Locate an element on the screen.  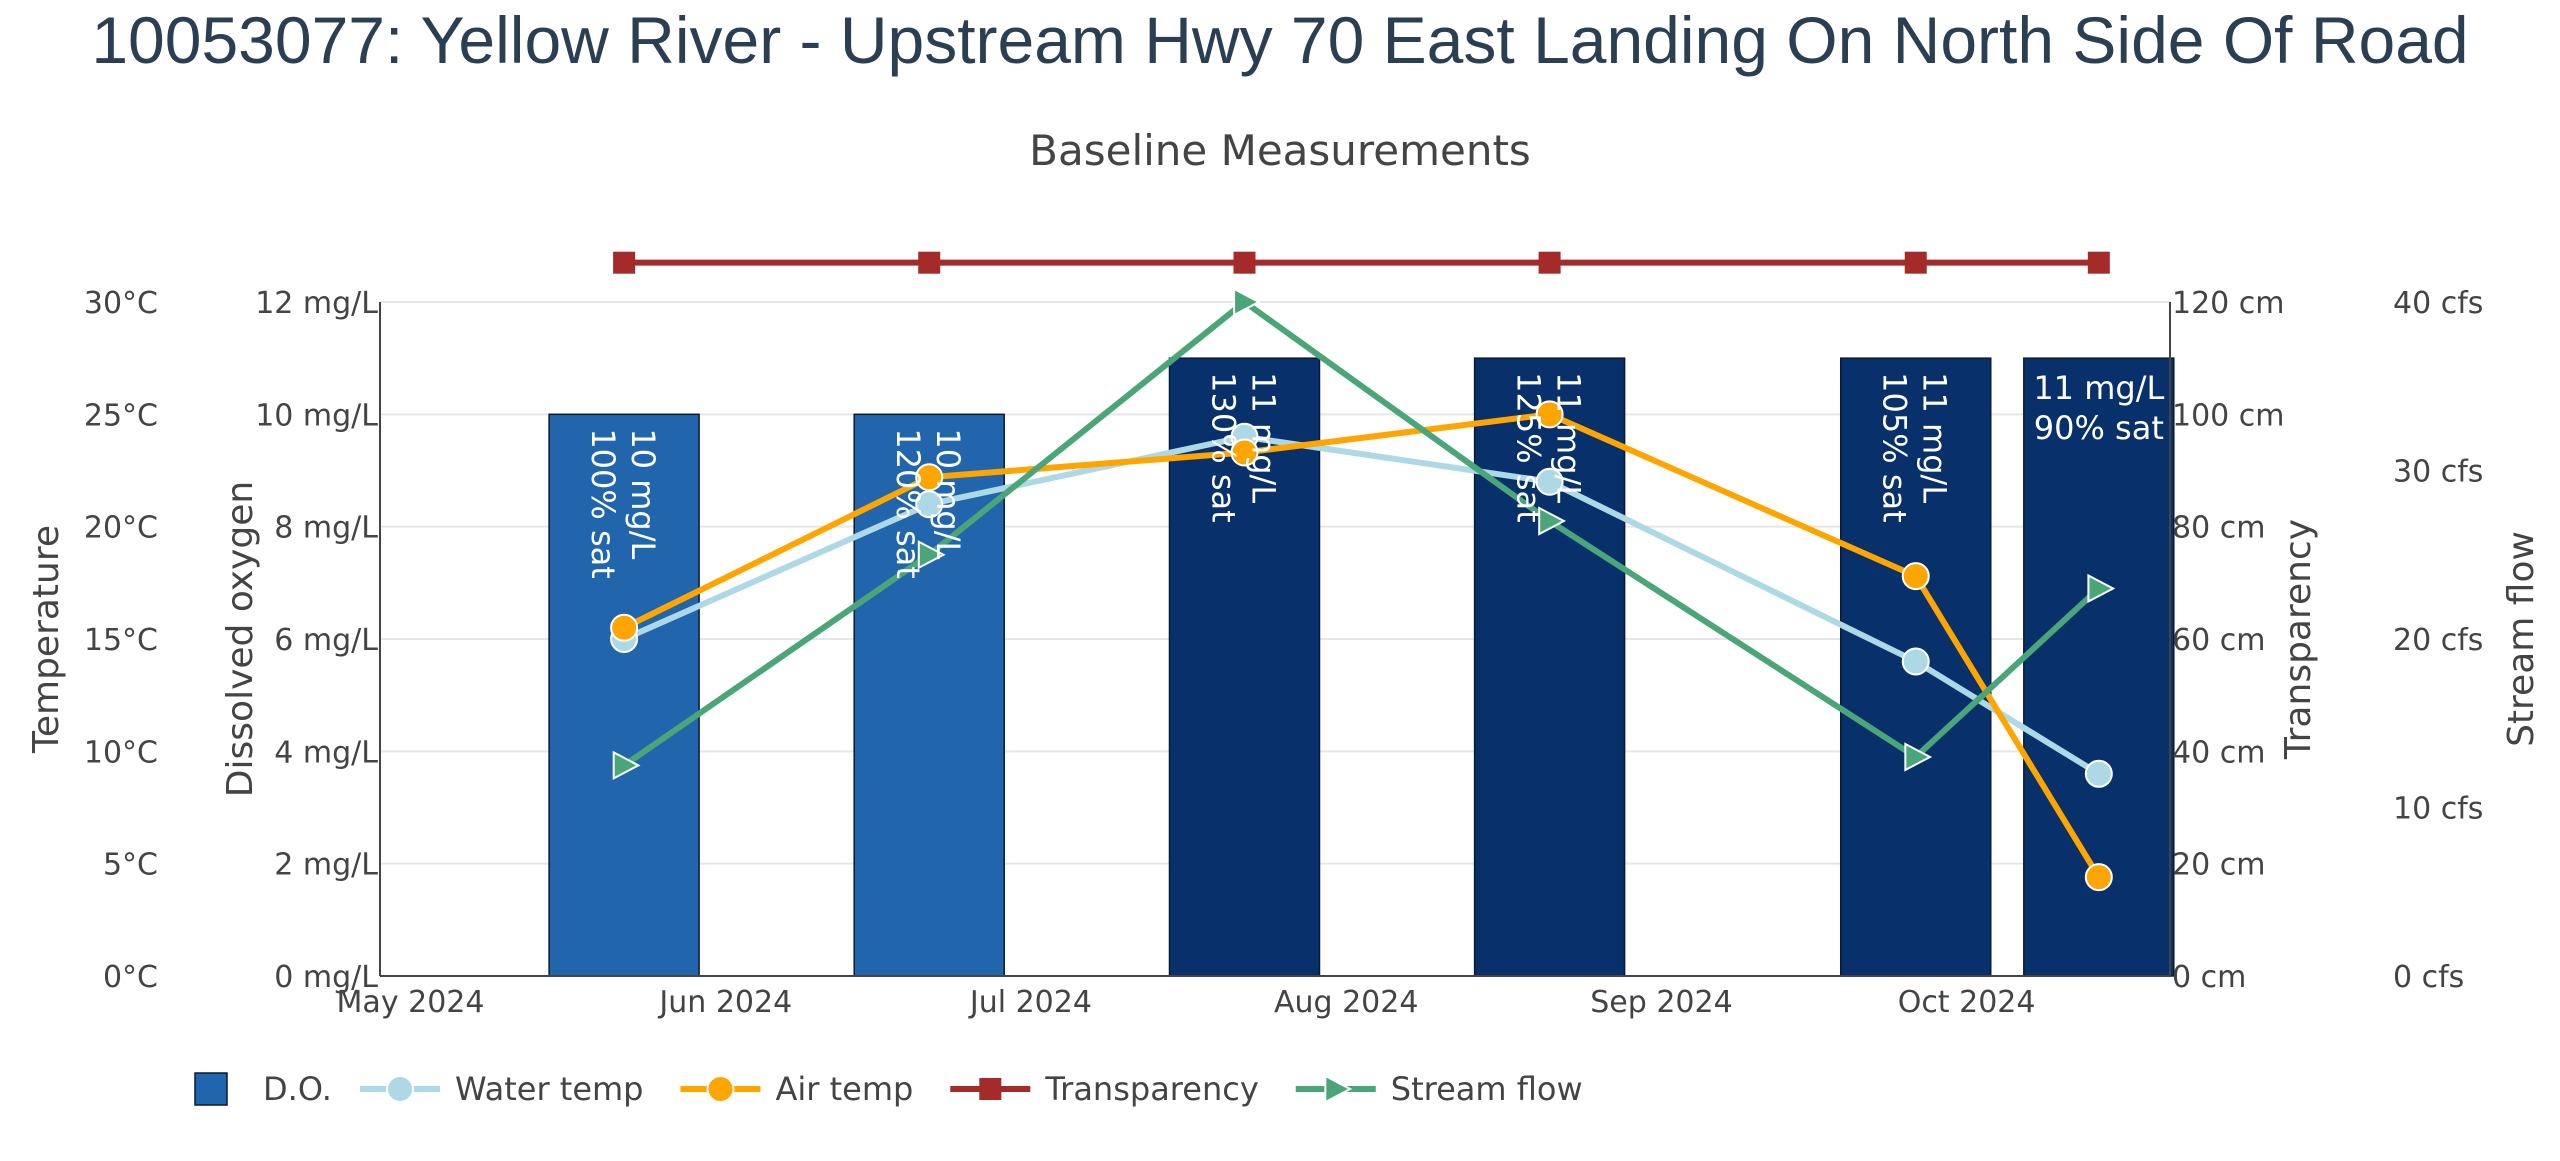
temperature-tick-label: 20°C is located at coordinates (121, 528).